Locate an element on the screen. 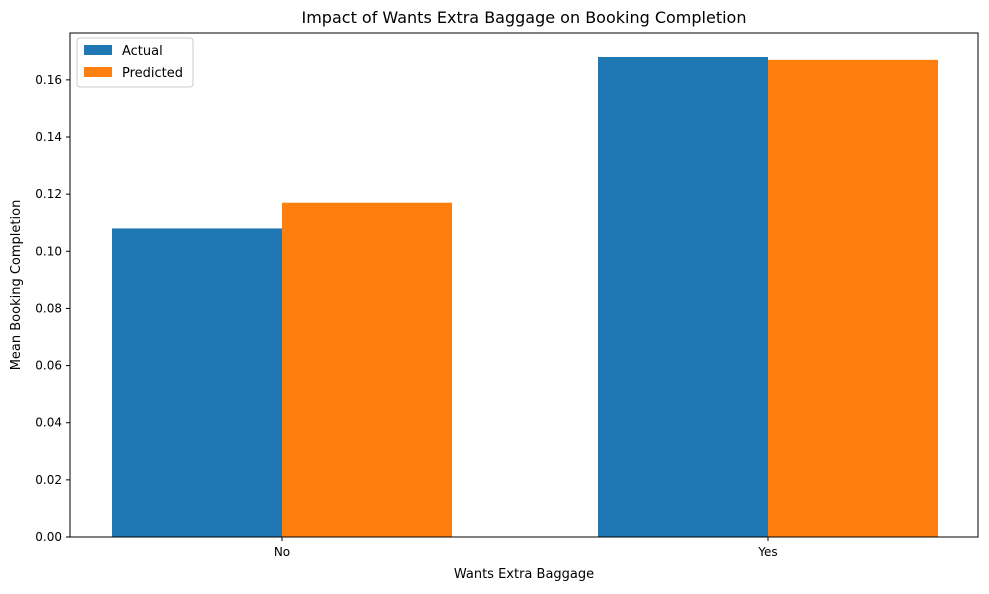 This screenshot has height=594, width=989. legend-label-predicted: Predicted is located at coordinates (152, 73).